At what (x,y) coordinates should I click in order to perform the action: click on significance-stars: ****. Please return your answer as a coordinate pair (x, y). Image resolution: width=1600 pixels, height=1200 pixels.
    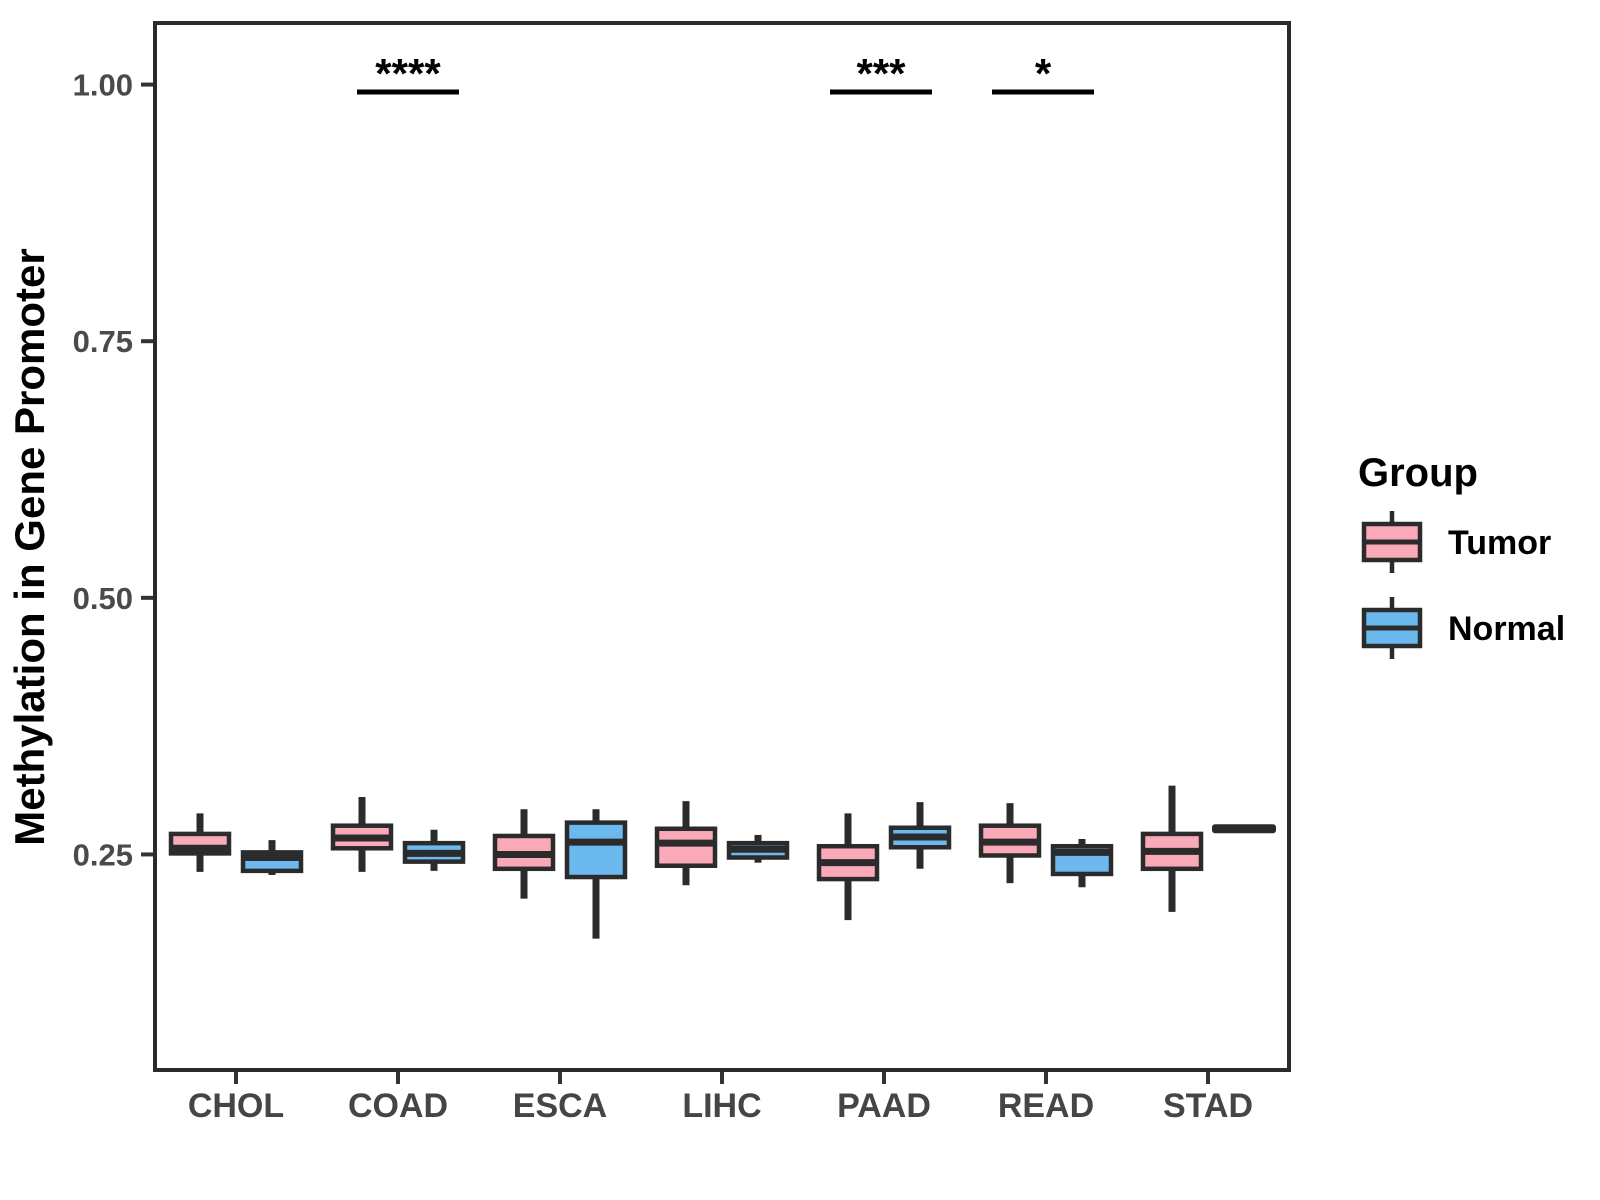
    Looking at the image, I should click on (408, 73).